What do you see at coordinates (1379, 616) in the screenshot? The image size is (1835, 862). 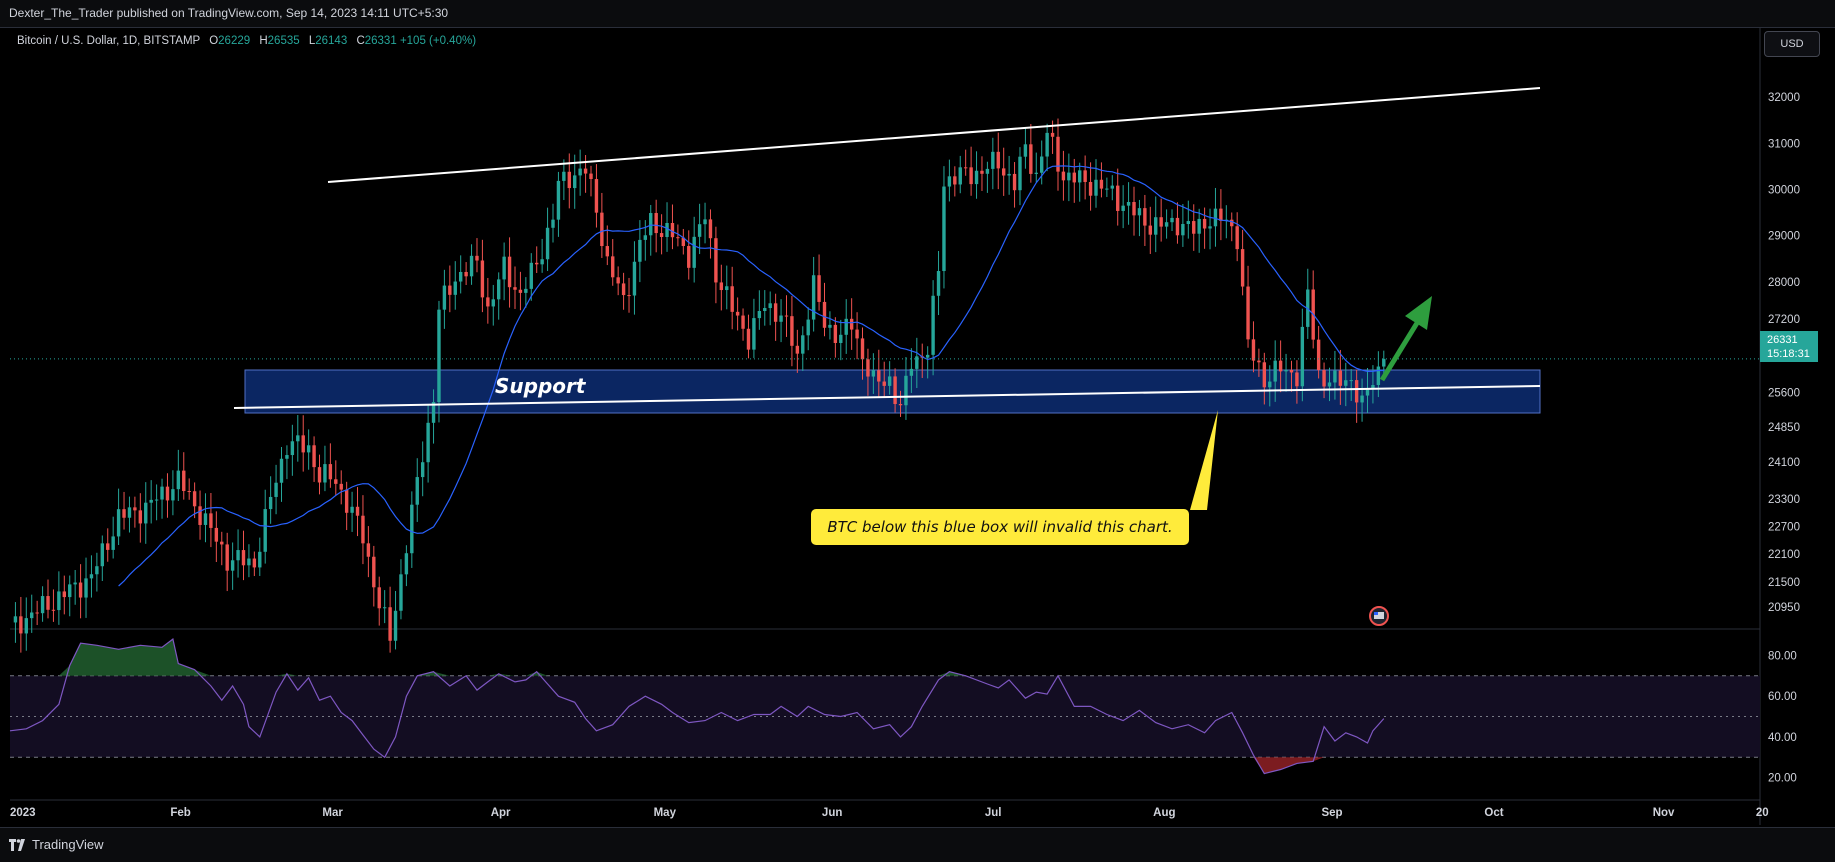 I see `us-event-flag-icon` at bounding box center [1379, 616].